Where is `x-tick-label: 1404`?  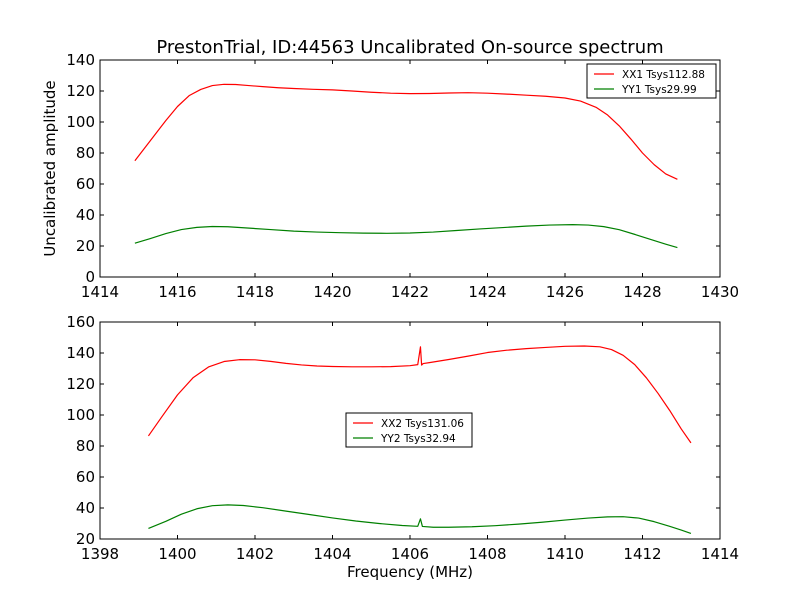 x-tick-label: 1404 is located at coordinates (332, 554).